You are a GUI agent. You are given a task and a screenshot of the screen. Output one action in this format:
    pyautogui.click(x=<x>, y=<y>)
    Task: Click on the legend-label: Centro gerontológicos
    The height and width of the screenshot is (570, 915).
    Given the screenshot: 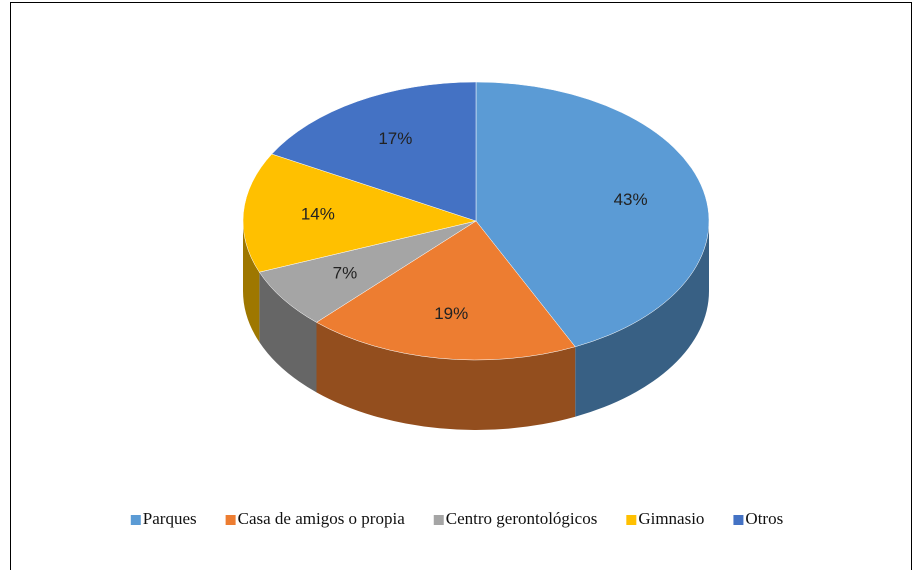 What is the action you would take?
    pyautogui.click(x=522, y=518)
    